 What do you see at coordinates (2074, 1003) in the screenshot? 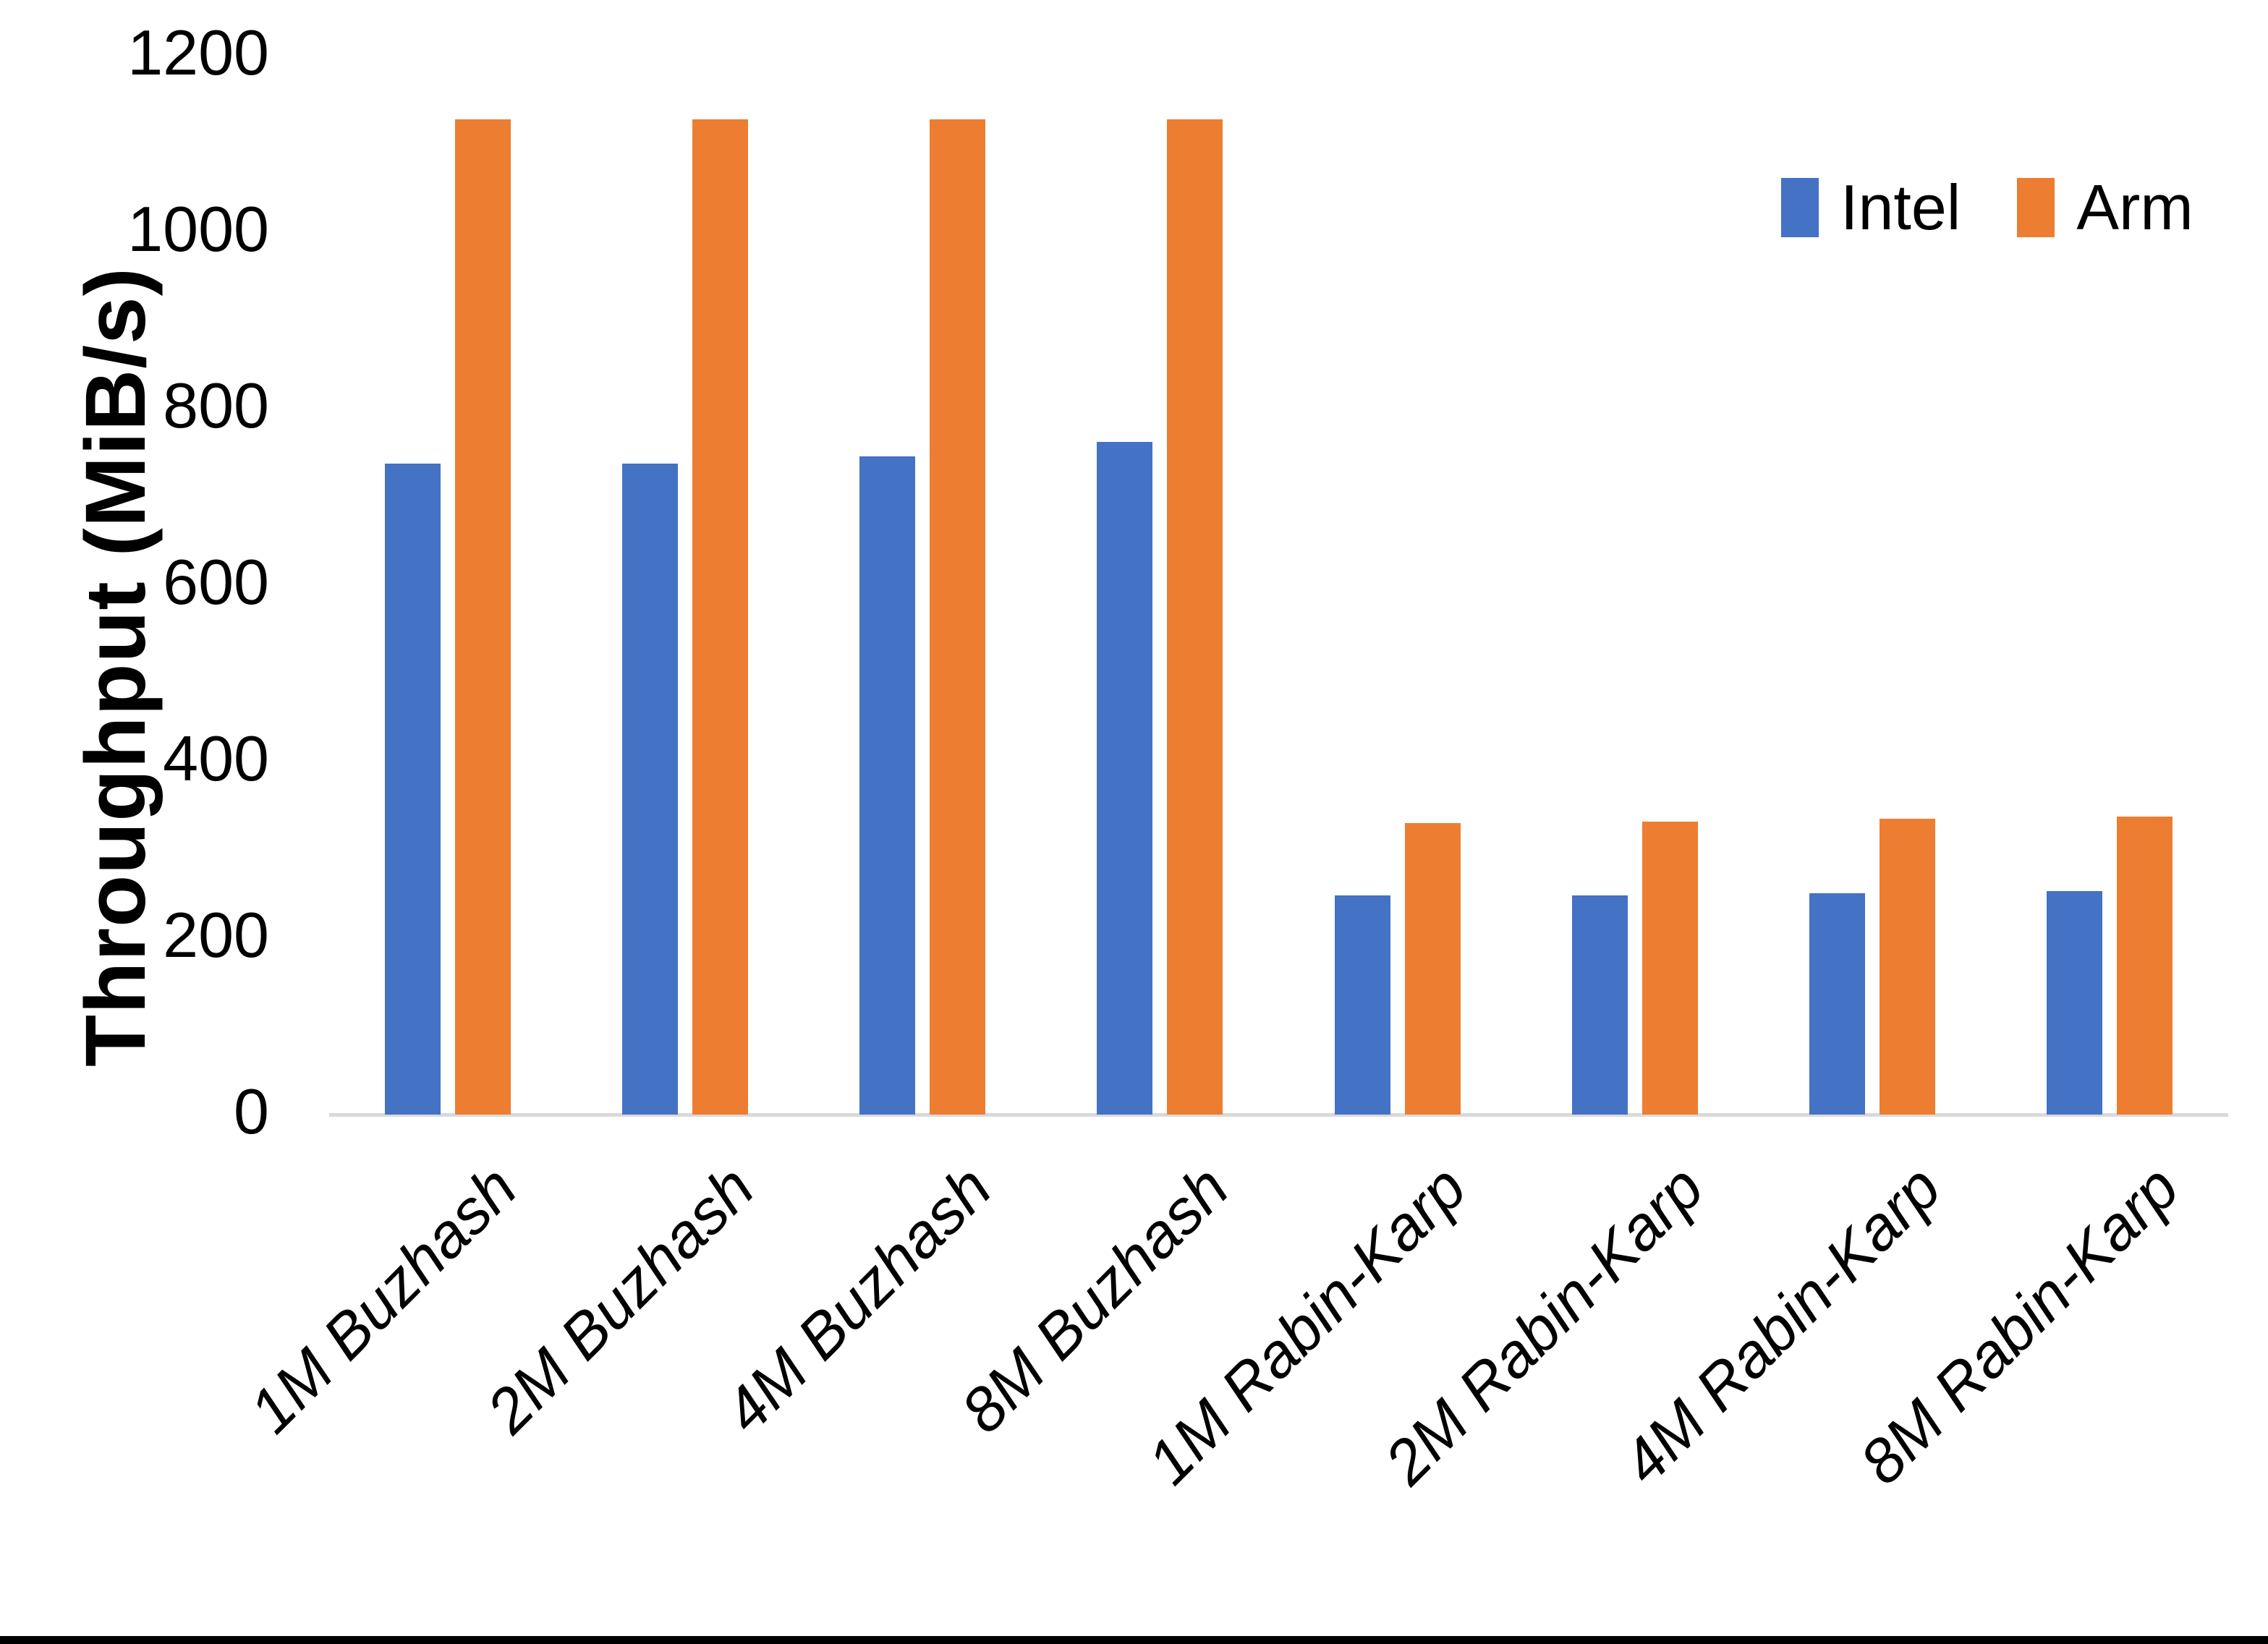
I see `bar-intel-8m-rabin-karp` at bounding box center [2074, 1003].